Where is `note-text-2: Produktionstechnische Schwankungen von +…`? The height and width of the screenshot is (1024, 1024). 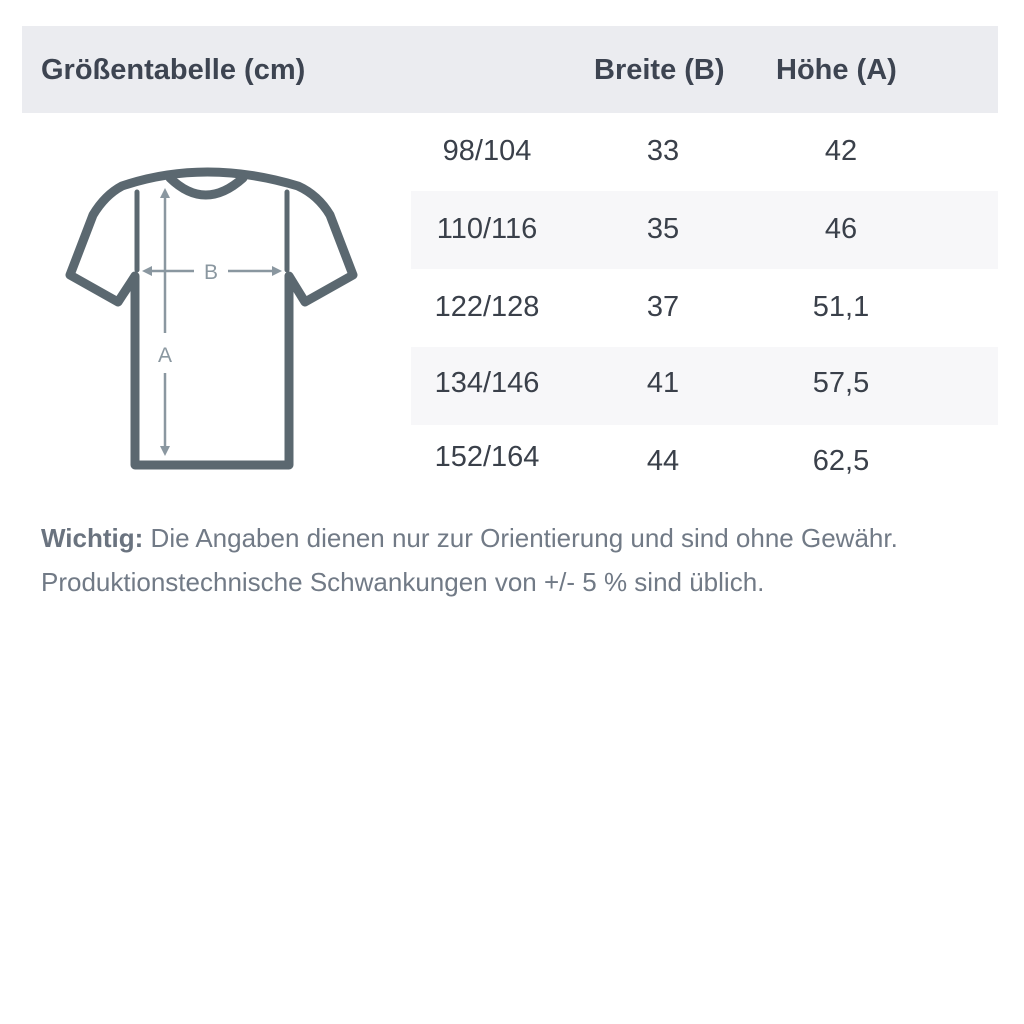
note-text-2: Produktionstechnische Schwankungen von +… is located at coordinates (403, 582).